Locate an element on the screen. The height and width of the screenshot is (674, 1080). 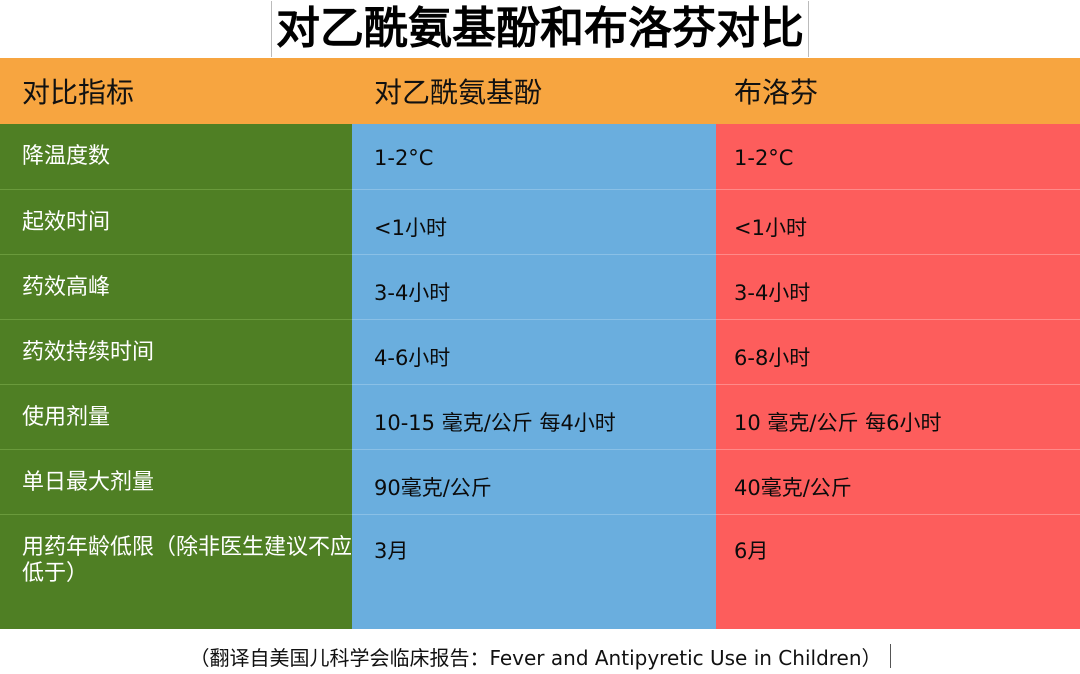
ibuprofen-cell: 6月 is located at coordinates (898, 571).